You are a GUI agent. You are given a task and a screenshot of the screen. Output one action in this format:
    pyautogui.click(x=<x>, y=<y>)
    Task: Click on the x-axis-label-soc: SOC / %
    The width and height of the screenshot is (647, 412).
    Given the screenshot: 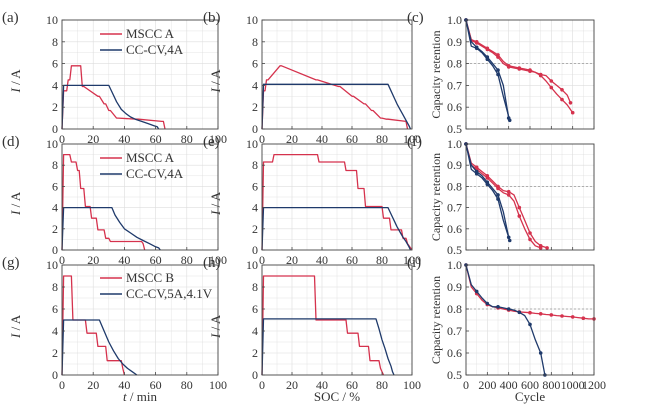 What is the action you would take?
    pyautogui.click(x=337, y=396)
    